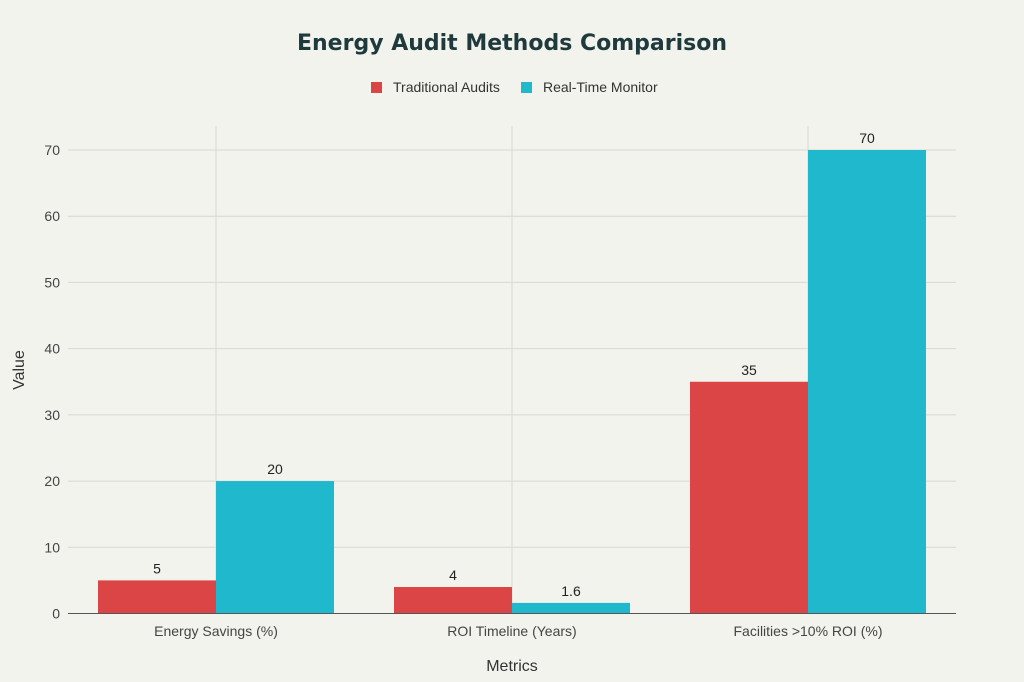  Describe the element at coordinates (216, 631) in the screenshot. I see `x-tick-label-0: Energy Savings (%)` at that location.